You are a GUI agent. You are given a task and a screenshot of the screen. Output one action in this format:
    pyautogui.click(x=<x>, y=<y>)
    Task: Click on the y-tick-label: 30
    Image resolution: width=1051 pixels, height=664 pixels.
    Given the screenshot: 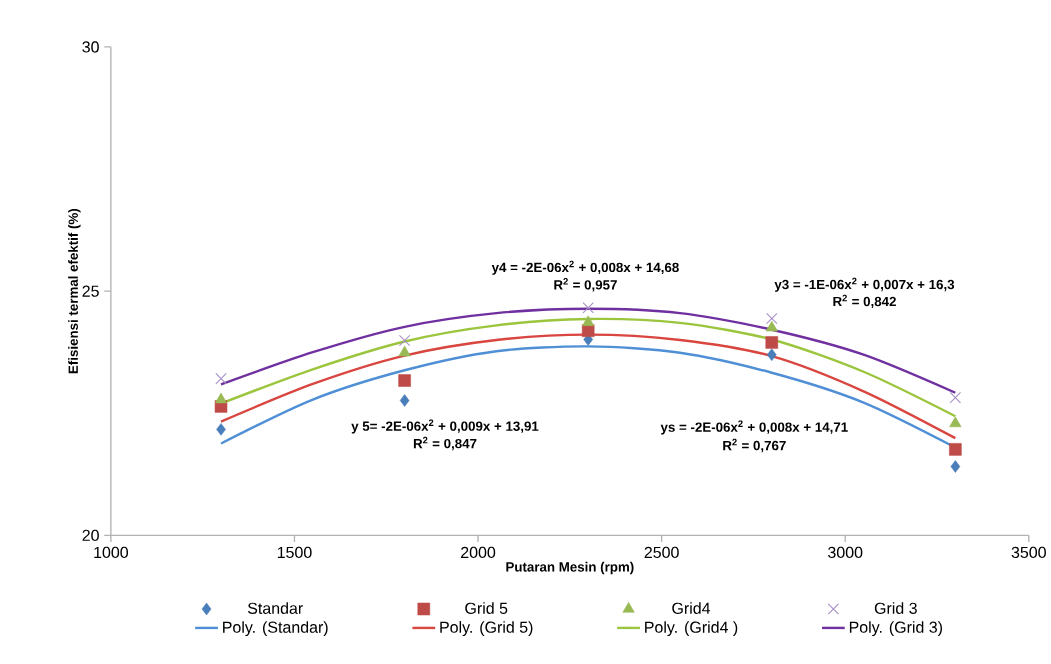 What is the action you would take?
    pyautogui.click(x=90, y=47)
    